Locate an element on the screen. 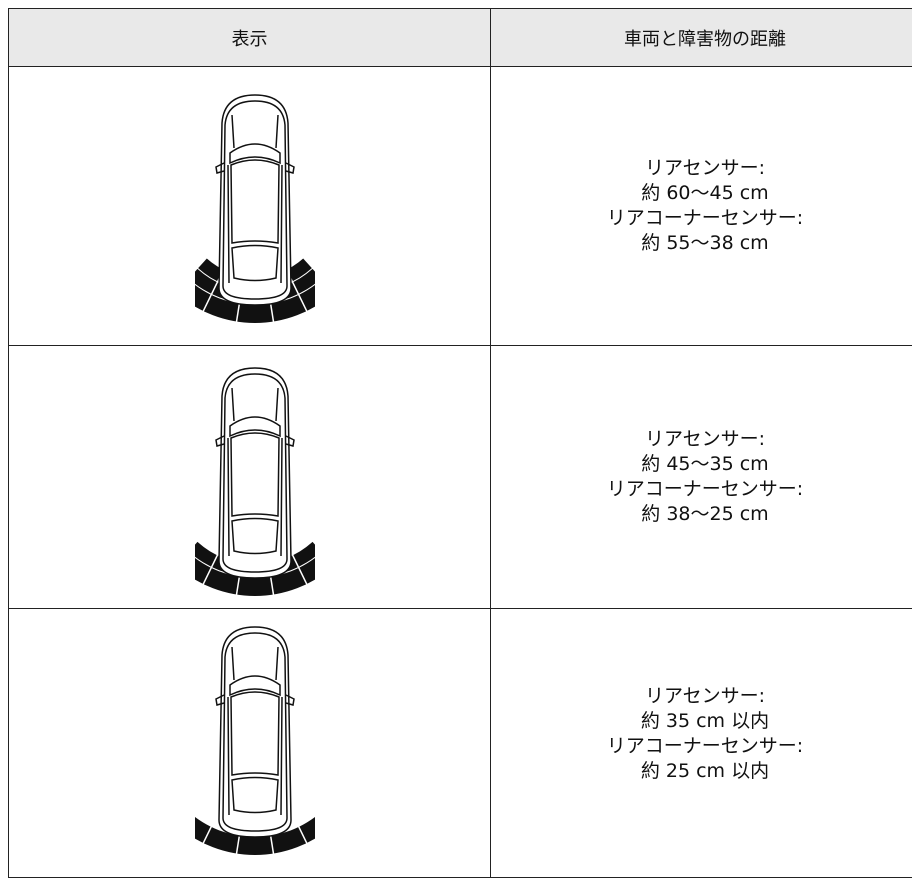  distance: 約 55〜38 cm is located at coordinates (705, 243).